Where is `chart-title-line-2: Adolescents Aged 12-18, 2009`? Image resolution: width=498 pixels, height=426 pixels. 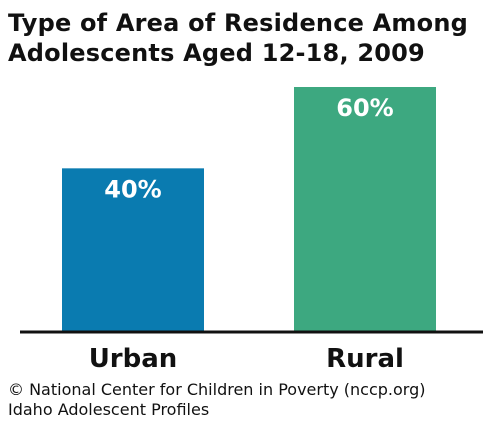
chart-title-line-2: Adolescents Aged 12-18, 2009 is located at coordinates (216, 53).